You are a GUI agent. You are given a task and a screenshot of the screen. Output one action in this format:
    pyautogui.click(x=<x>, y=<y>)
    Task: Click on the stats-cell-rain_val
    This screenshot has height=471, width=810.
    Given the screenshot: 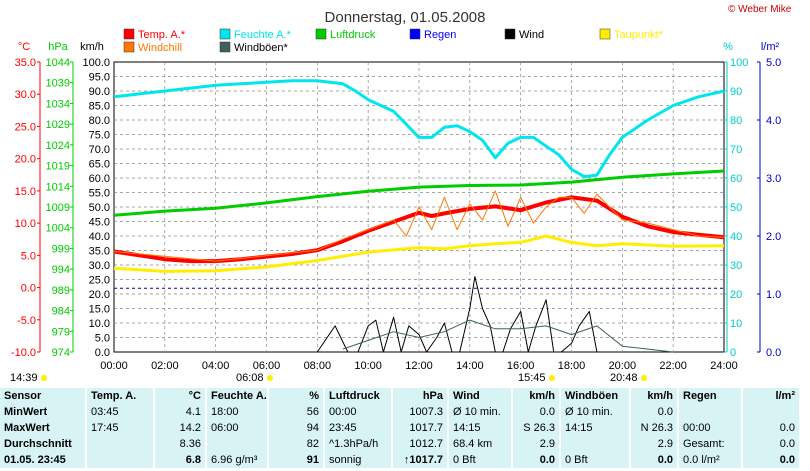 What is the action you would take?
    pyautogui.click(x=771, y=412)
    